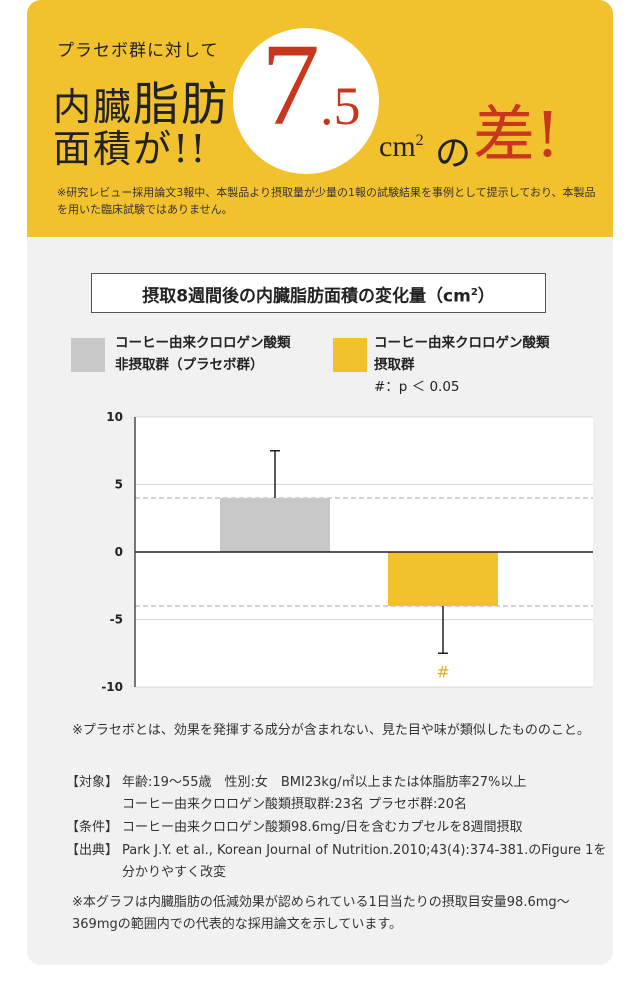 Image resolution: width=640 pixels, height=1000 pixels. I want to click on difference-value: 7.5, so click(311, 85).